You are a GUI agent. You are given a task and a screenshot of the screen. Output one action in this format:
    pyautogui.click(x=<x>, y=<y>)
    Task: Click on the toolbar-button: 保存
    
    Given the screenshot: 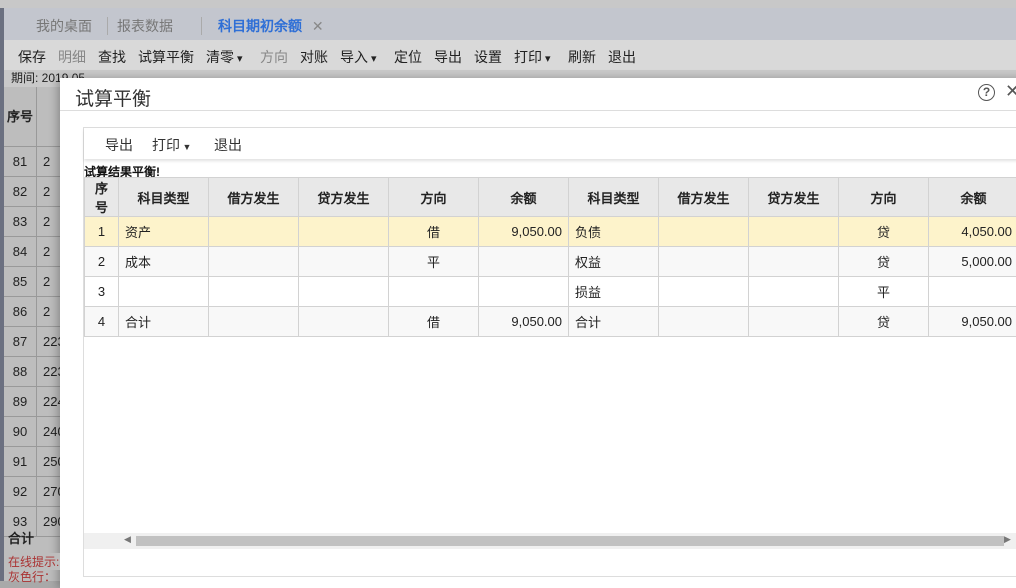 What is the action you would take?
    pyautogui.click(x=32, y=57)
    